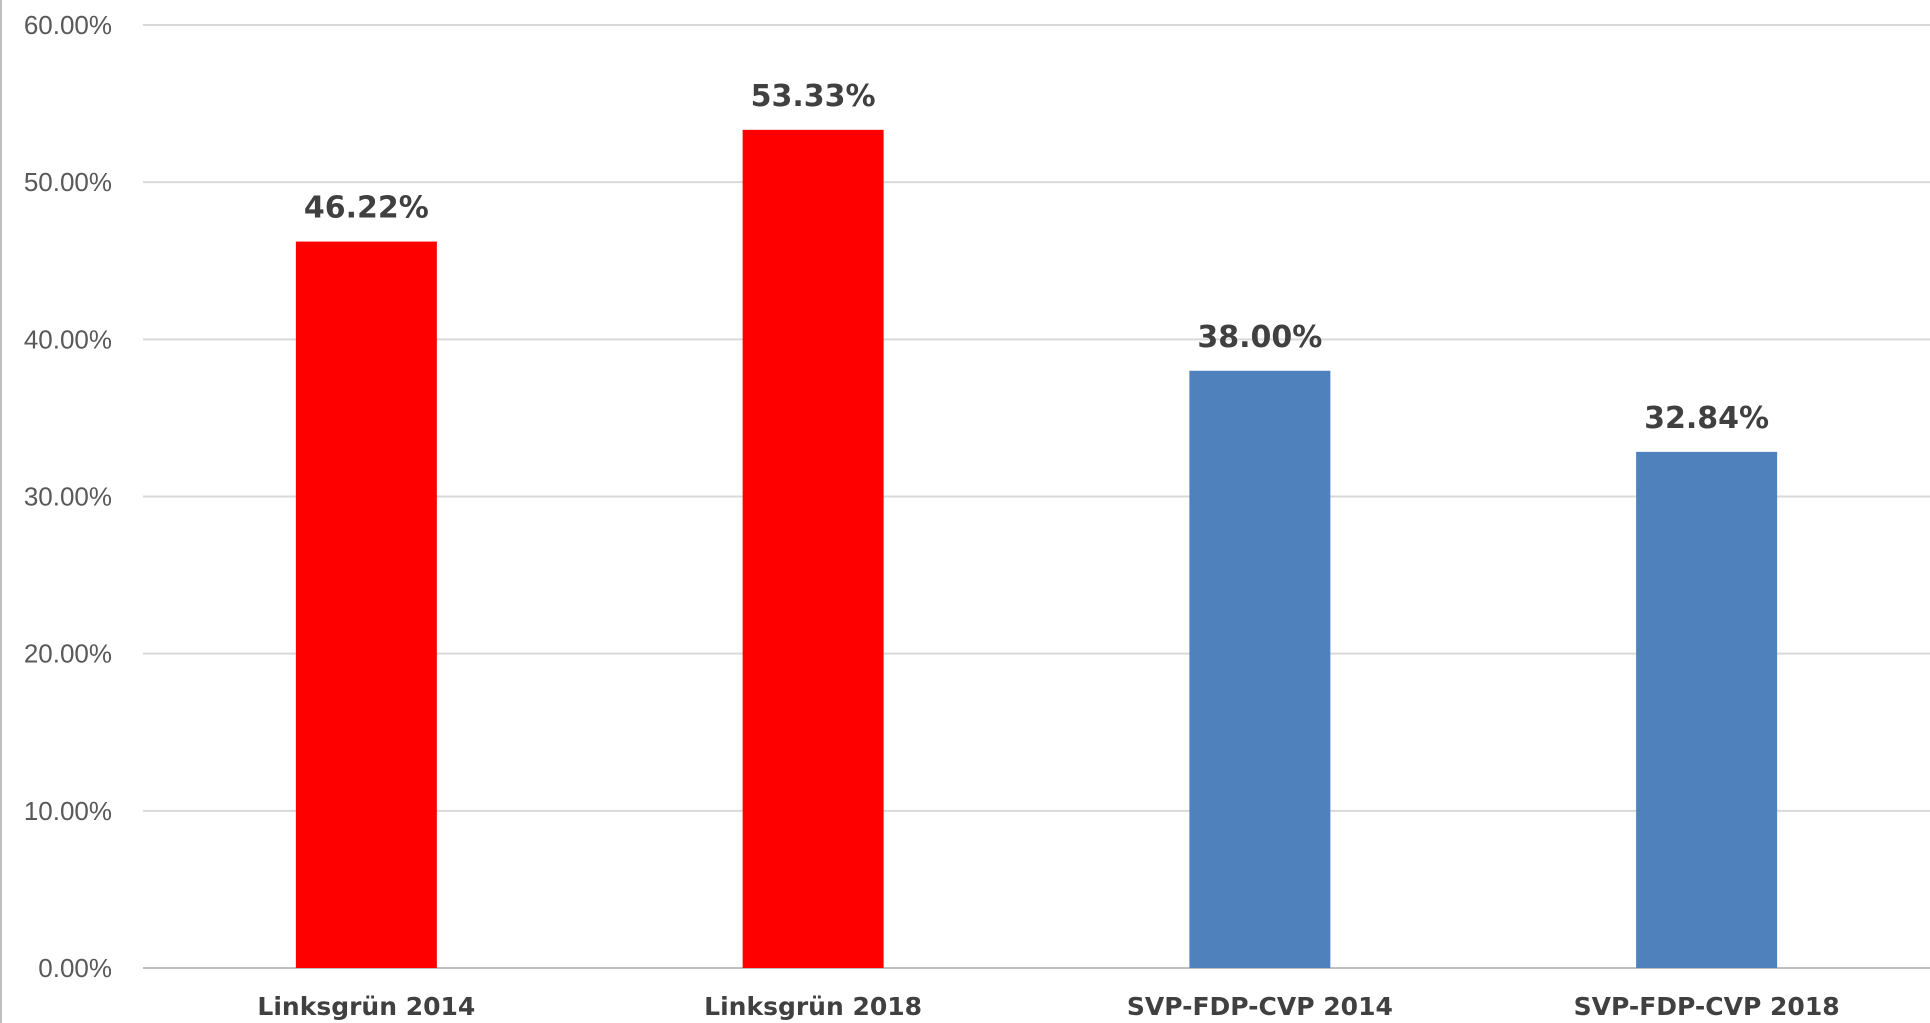 The image size is (1930, 1023). I want to click on y-tick-label: 30.00%, so click(68, 497).